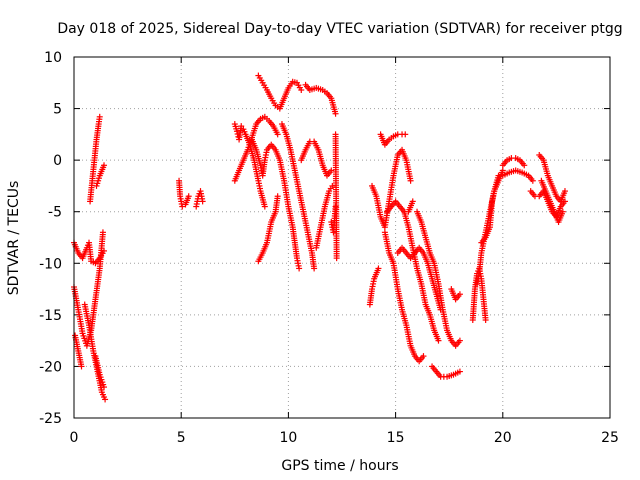 This screenshot has height=480, width=640. Describe the element at coordinates (74, 438) in the screenshot. I see `x-tick-label: 0` at that location.